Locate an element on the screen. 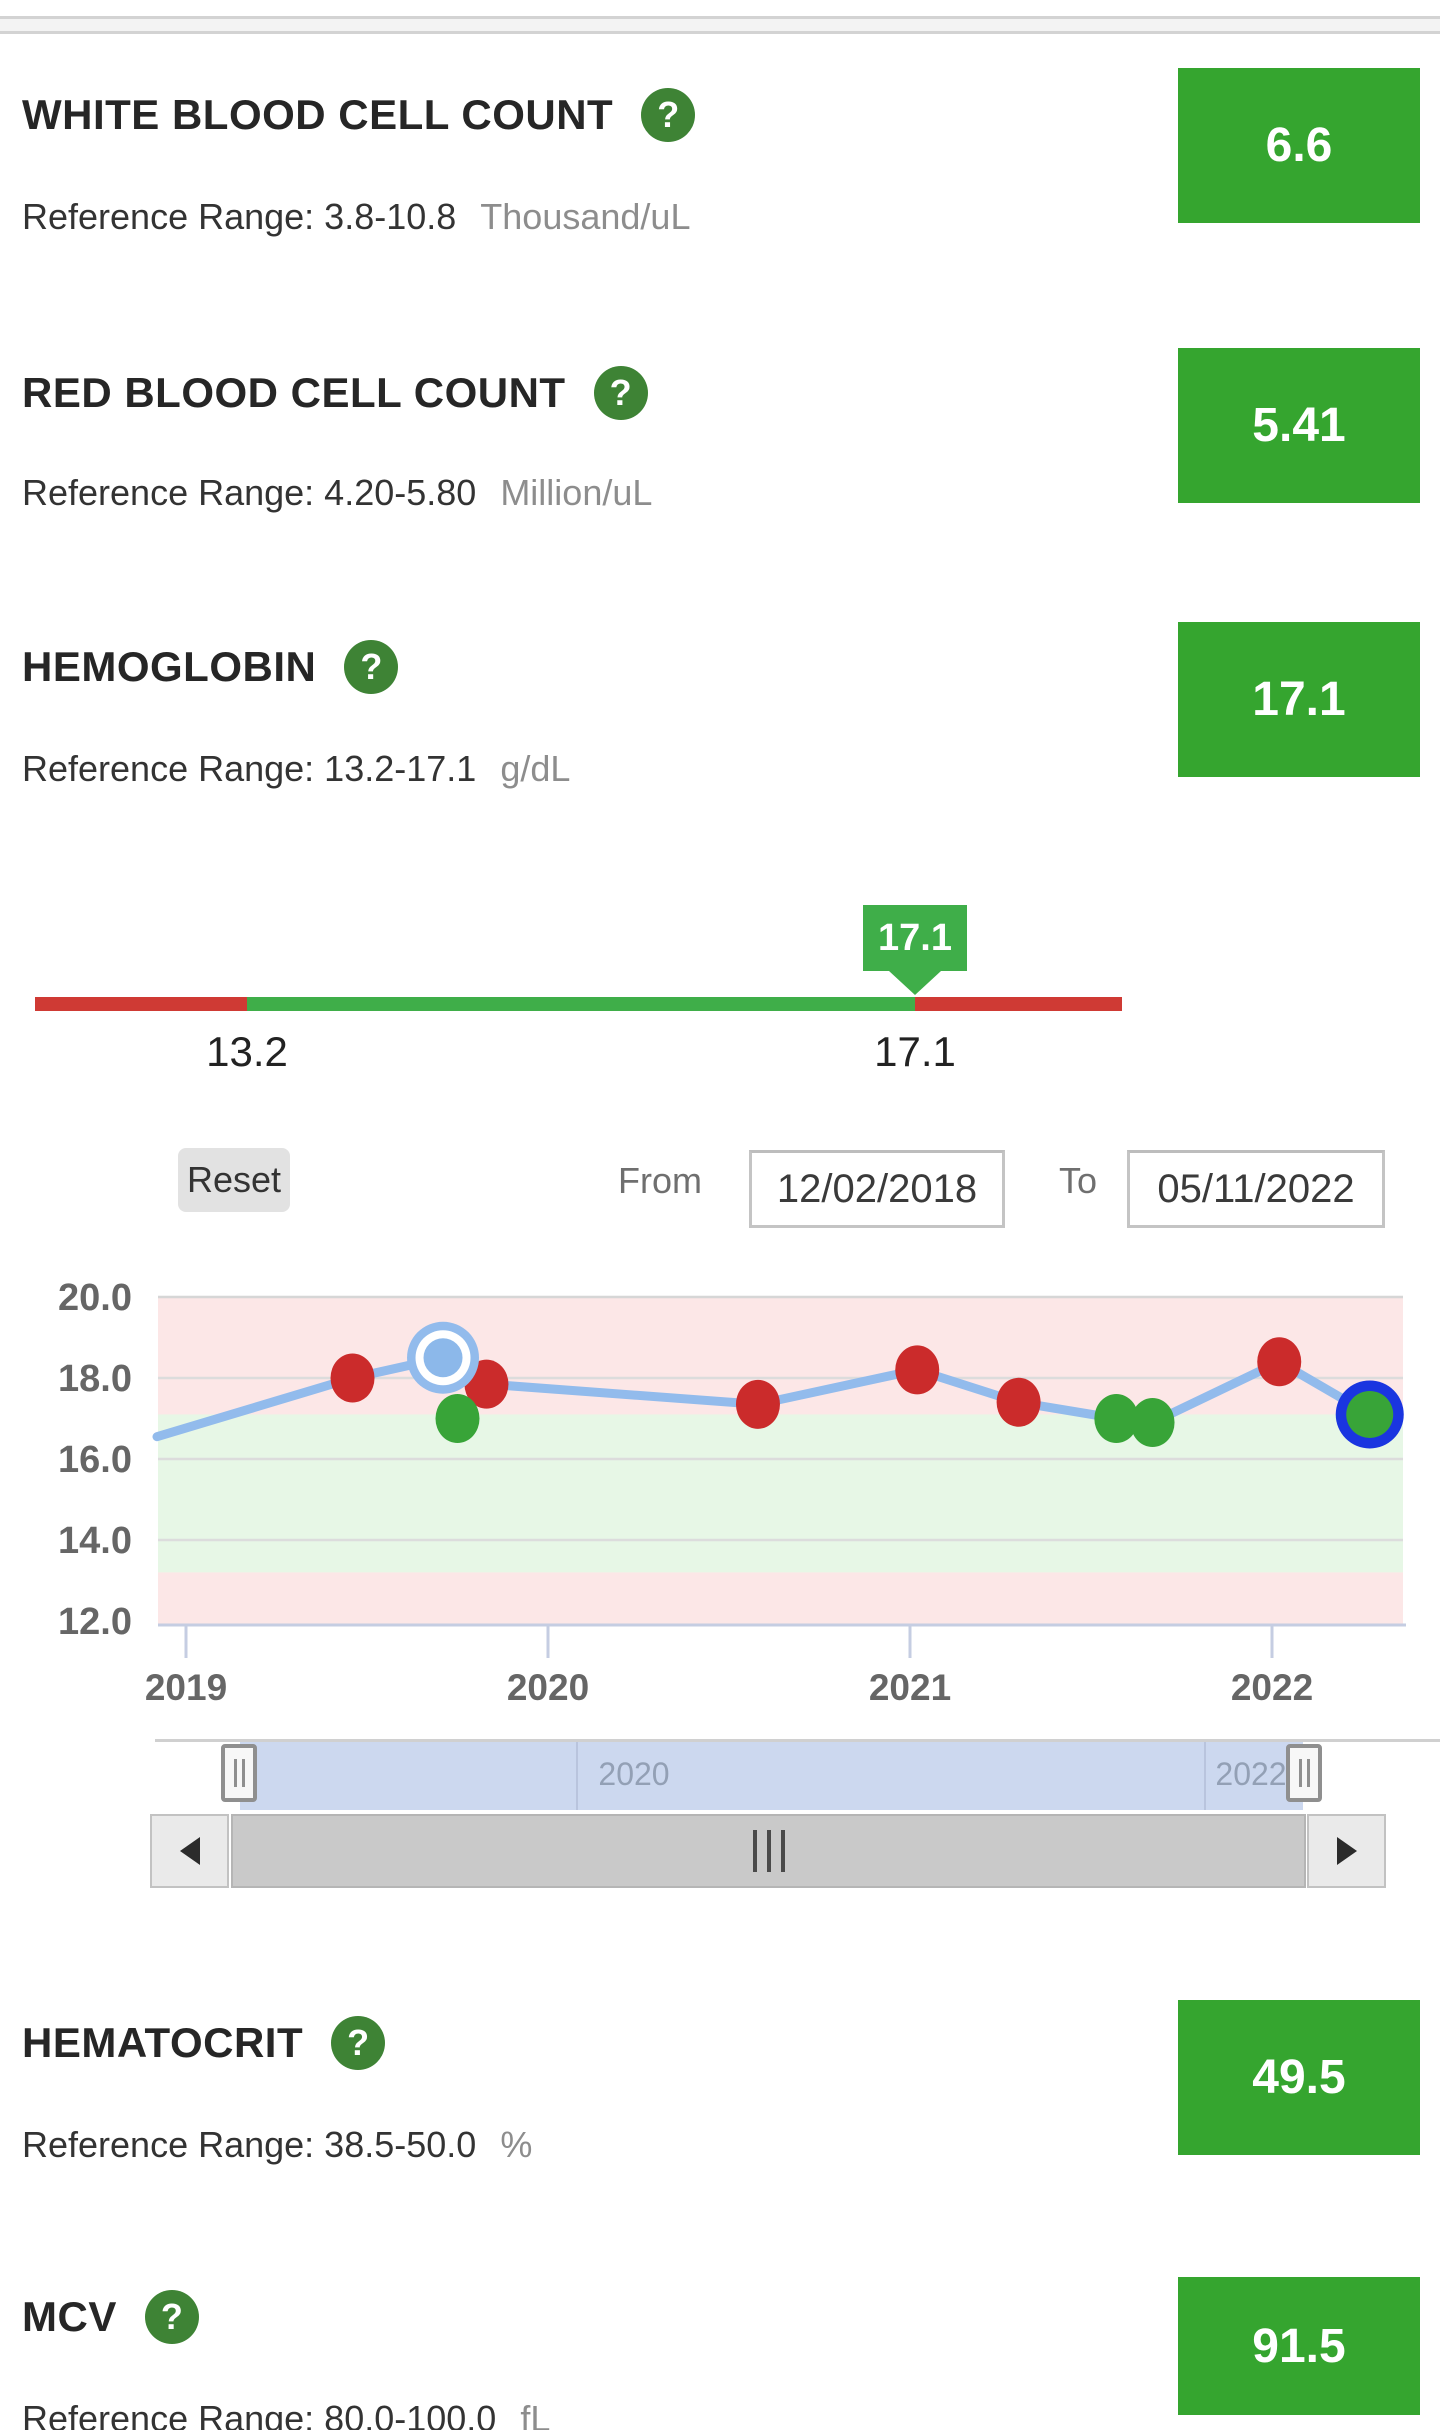 This screenshot has height=2430, width=1440. hemoglobin-help-icon: ? is located at coordinates (371, 667).